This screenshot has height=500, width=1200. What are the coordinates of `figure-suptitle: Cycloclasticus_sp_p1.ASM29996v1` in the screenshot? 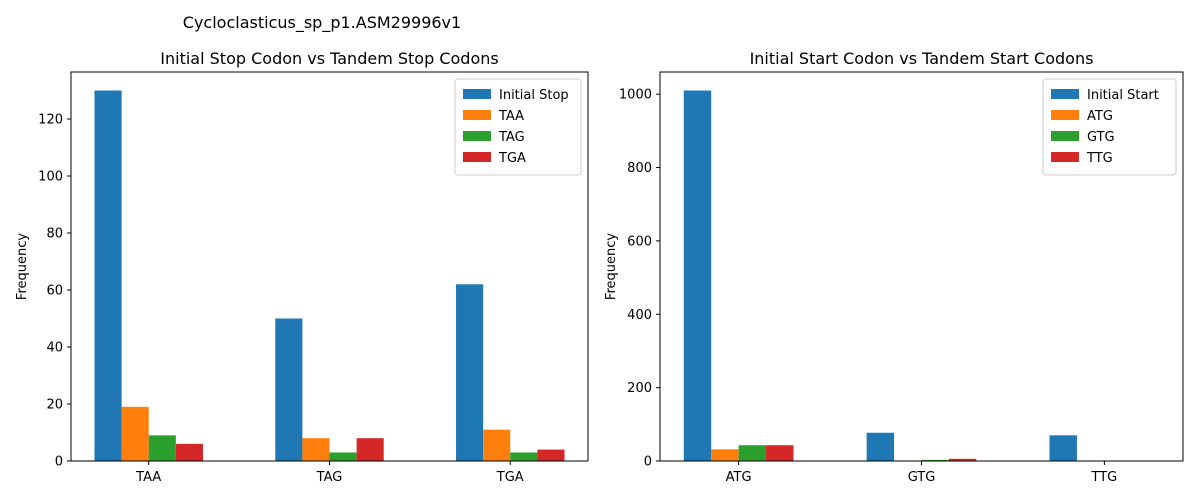 It's located at (322, 23).